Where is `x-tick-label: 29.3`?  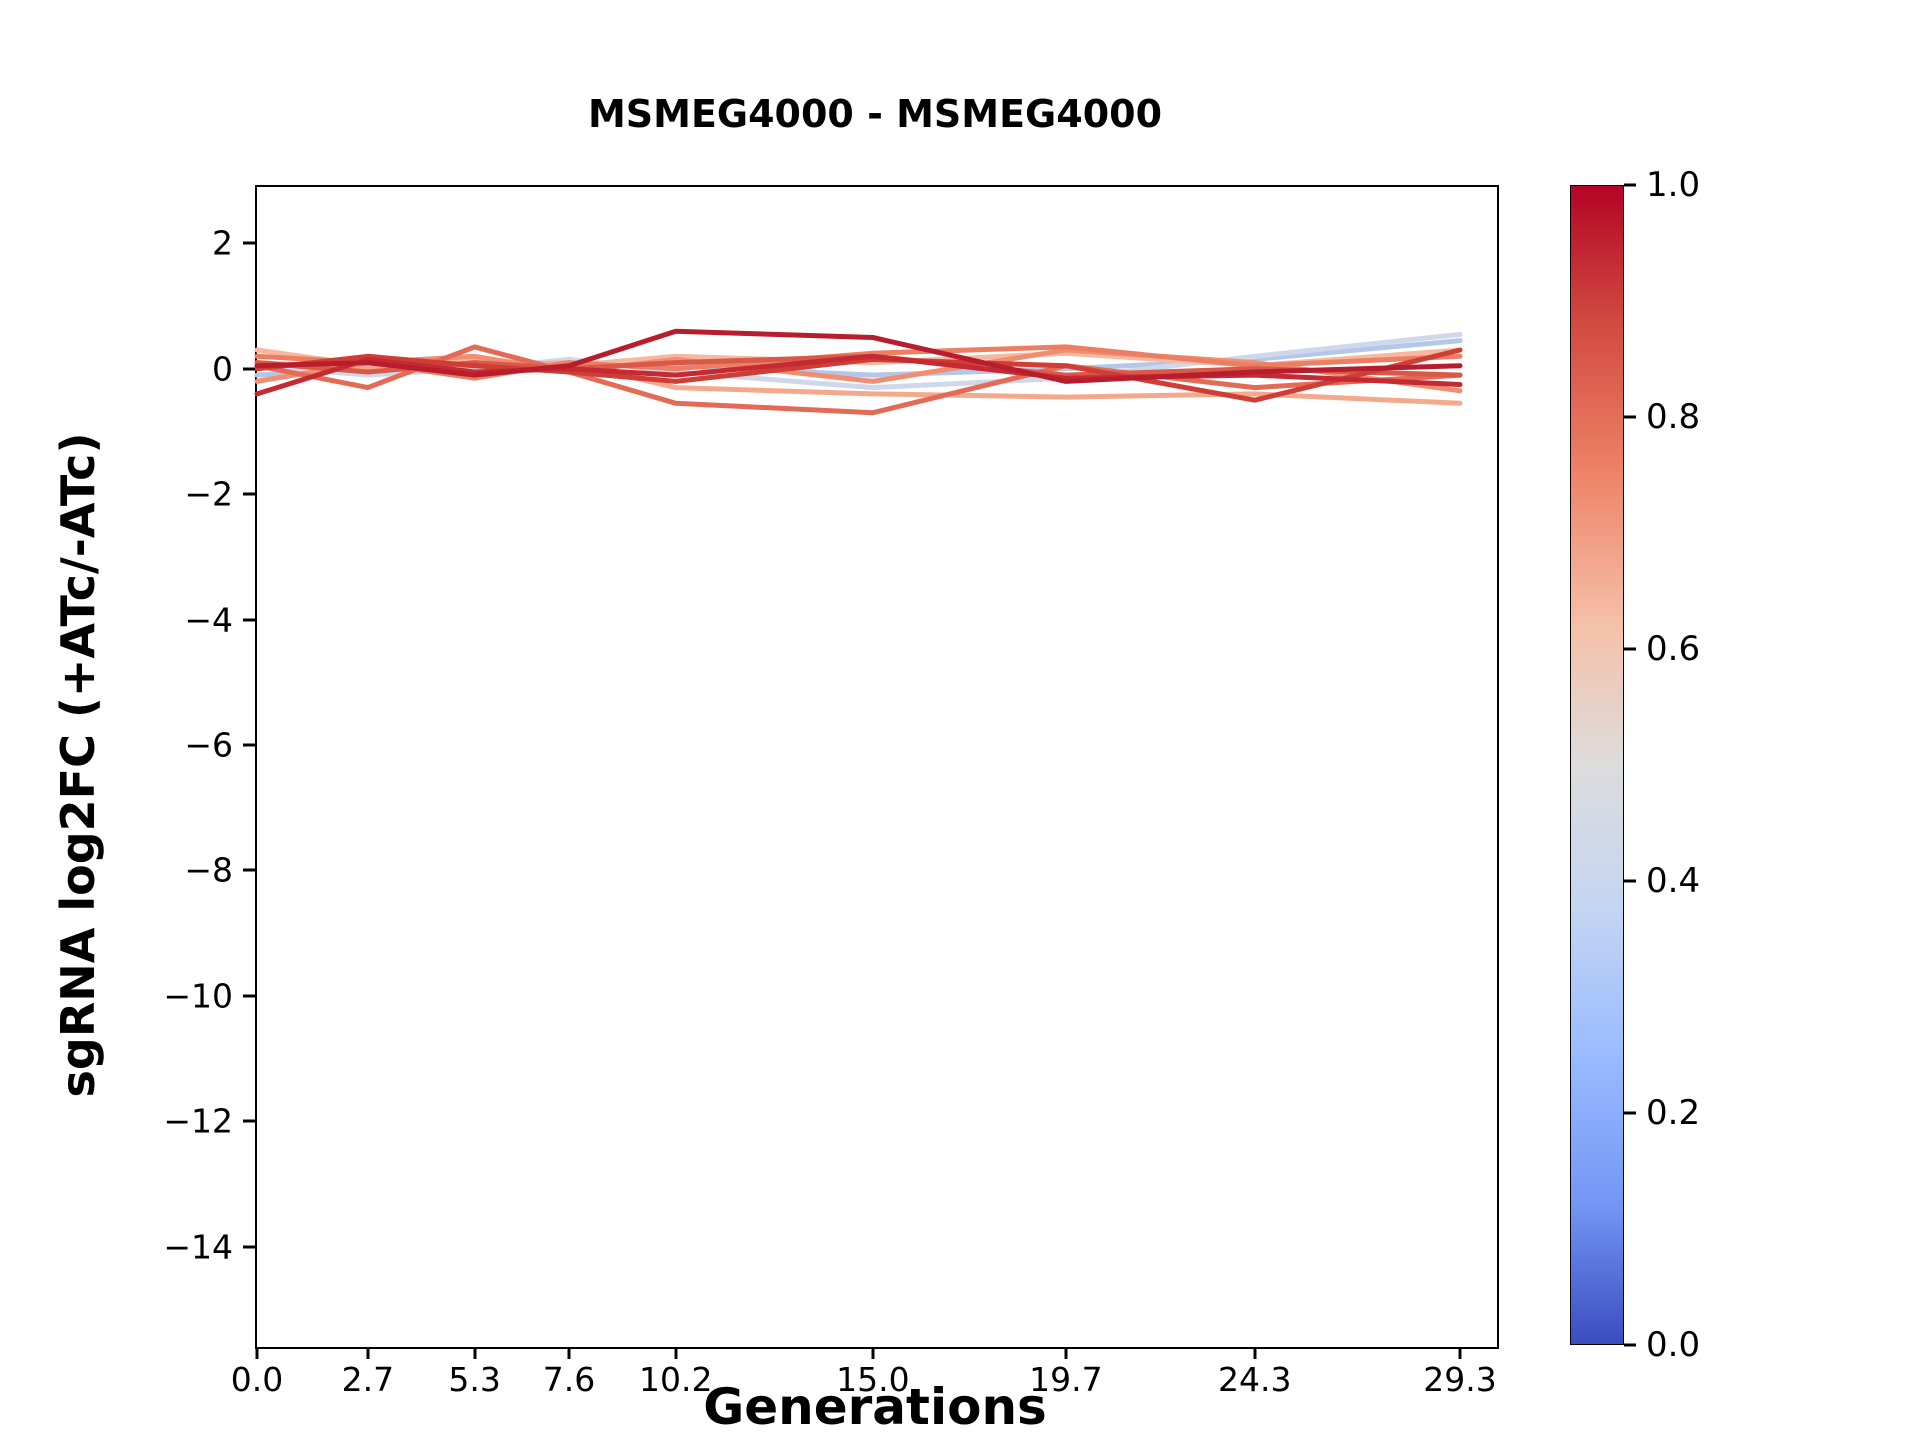 x-tick-label: 29.3 is located at coordinates (1460, 1379).